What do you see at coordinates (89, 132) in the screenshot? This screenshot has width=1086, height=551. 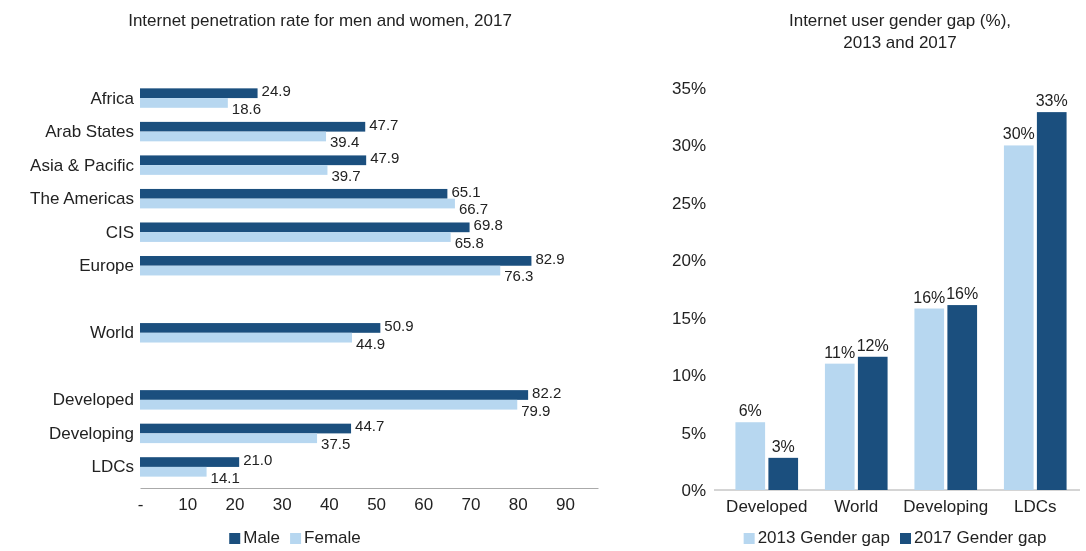 I see `y-tick-label: Arab States` at bounding box center [89, 132].